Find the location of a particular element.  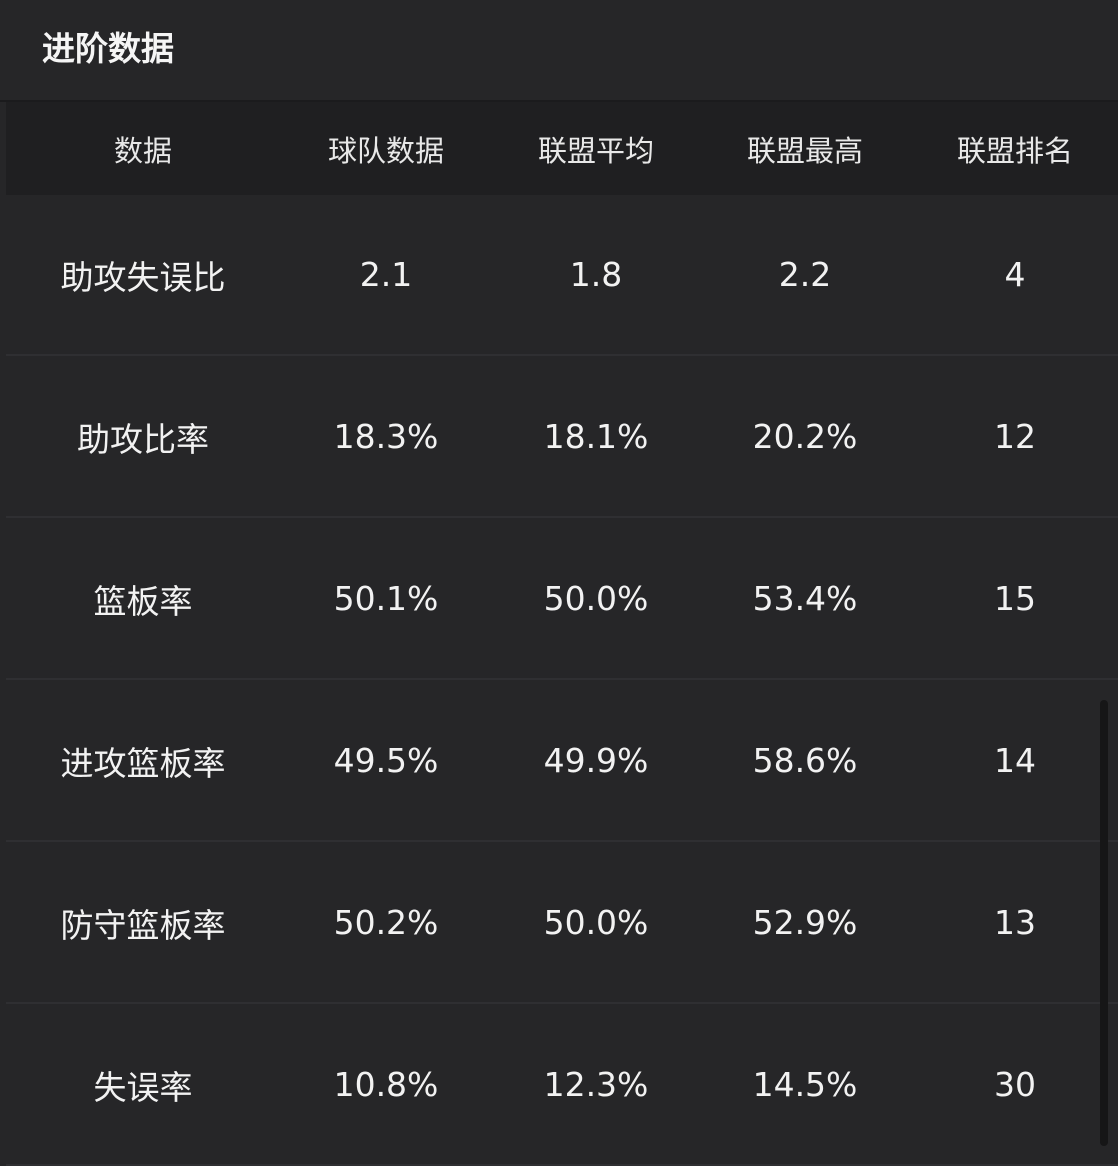

league-max: 20.2% is located at coordinates (805, 436).